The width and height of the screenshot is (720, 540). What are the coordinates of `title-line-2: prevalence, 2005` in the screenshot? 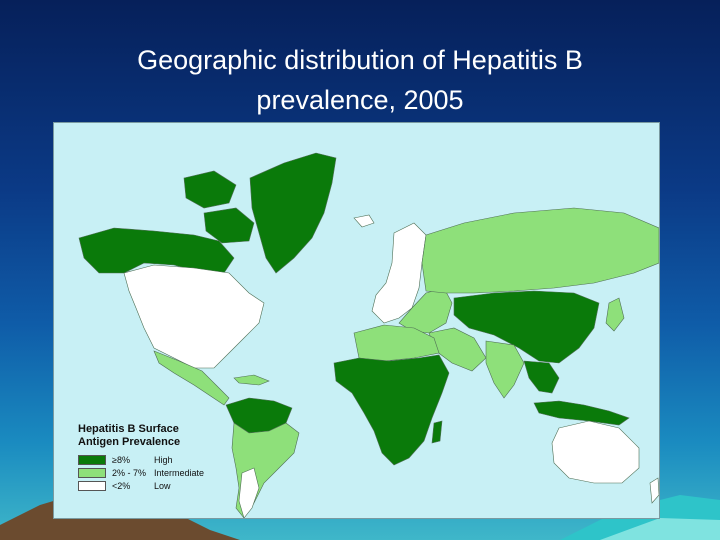 It's located at (360, 100).